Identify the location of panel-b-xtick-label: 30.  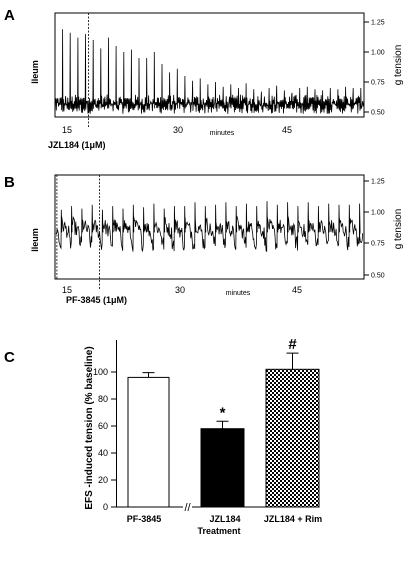
(180, 290).